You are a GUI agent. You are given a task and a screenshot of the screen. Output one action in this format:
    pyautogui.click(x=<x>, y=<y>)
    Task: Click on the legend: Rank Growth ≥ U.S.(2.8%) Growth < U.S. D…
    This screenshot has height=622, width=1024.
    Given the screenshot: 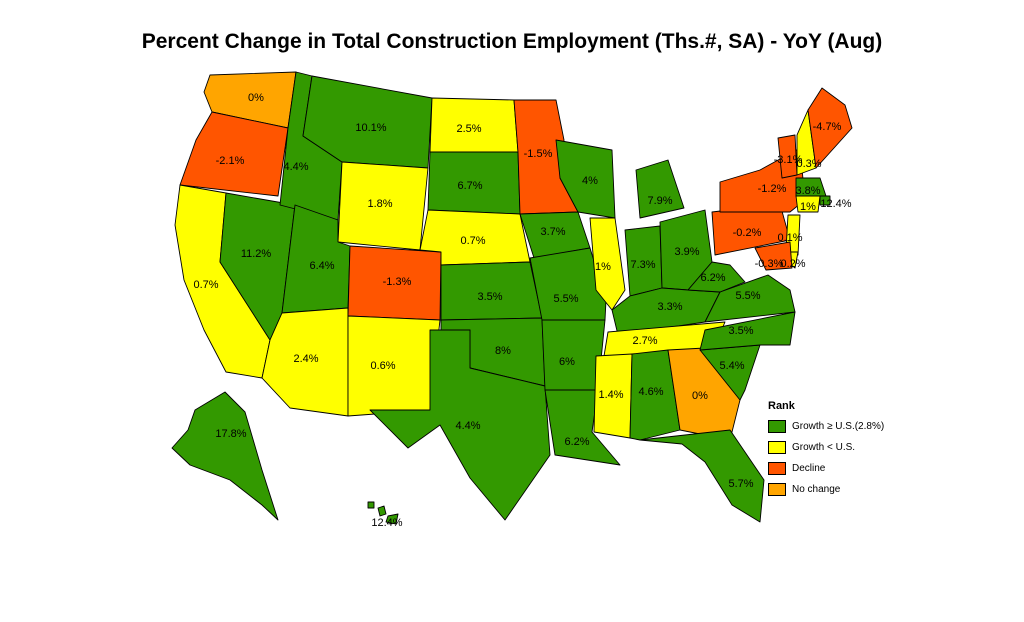 What is the action you would take?
    pyautogui.click(x=826, y=450)
    